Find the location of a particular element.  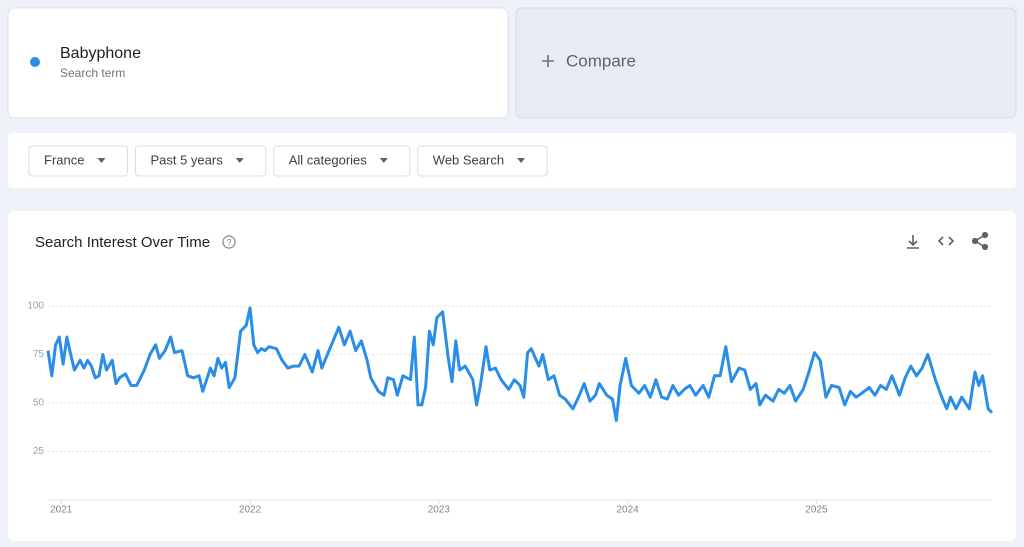

x-tick-label: 2023 is located at coordinates (439, 510).